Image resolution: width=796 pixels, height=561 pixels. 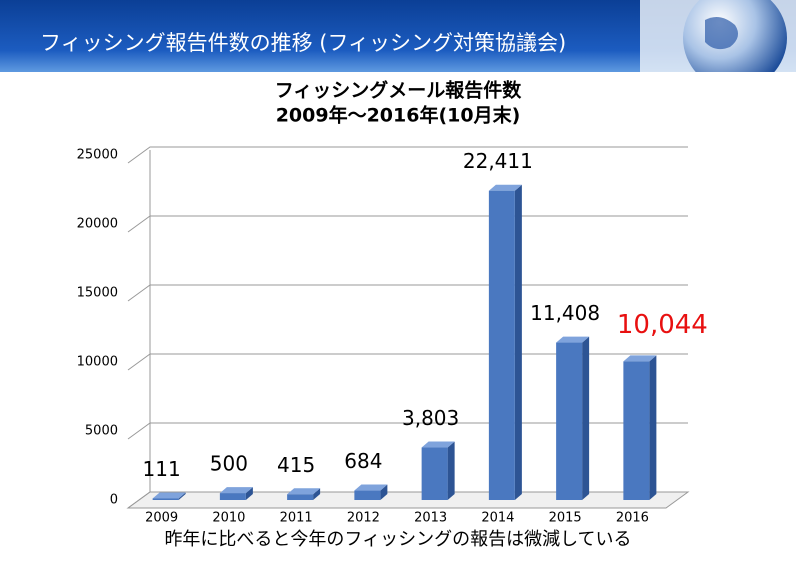 I want to click on header-title: フィッシング報告件数の推移 (フィッシング対策協議会), so click(x=303, y=43).